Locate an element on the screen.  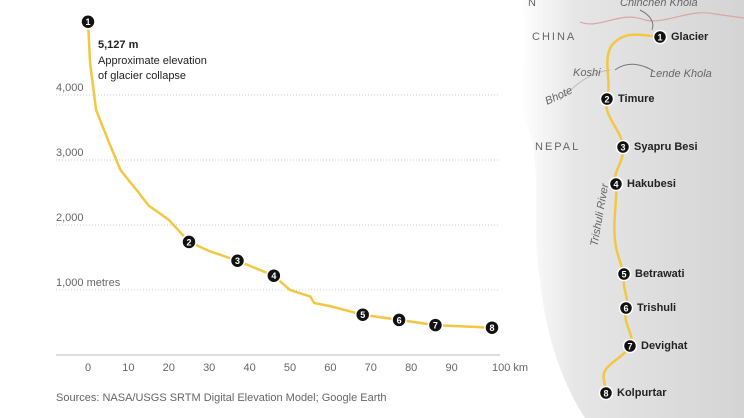
x-tick-label: 60 is located at coordinates (330, 368).